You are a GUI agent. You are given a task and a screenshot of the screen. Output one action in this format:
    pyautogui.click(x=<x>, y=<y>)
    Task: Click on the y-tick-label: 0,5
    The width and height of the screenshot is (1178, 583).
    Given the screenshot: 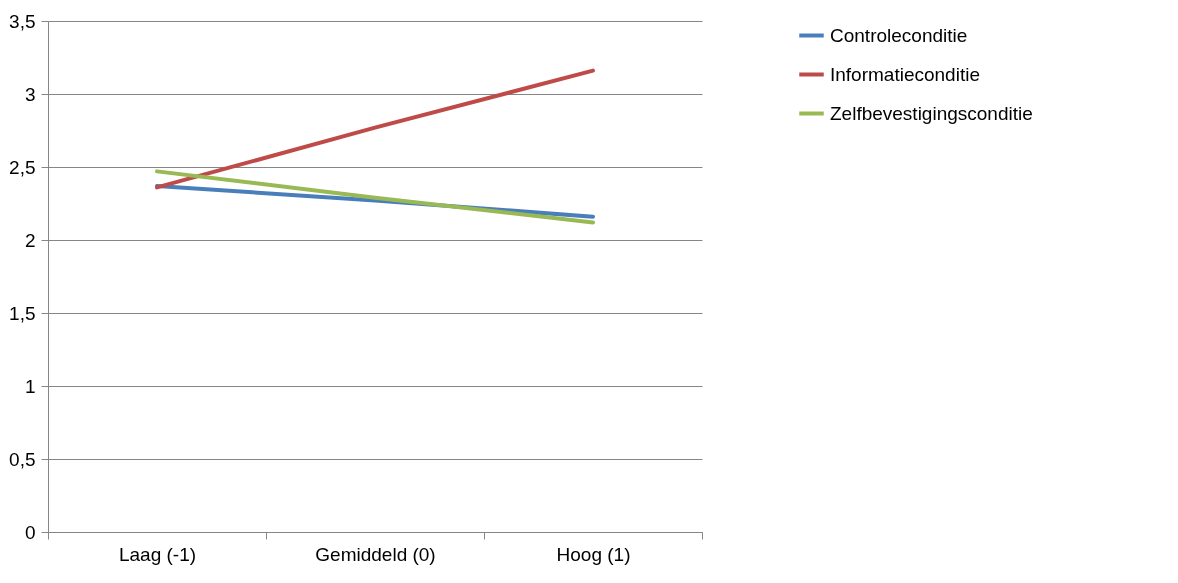 What is the action you would take?
    pyautogui.click(x=22, y=459)
    